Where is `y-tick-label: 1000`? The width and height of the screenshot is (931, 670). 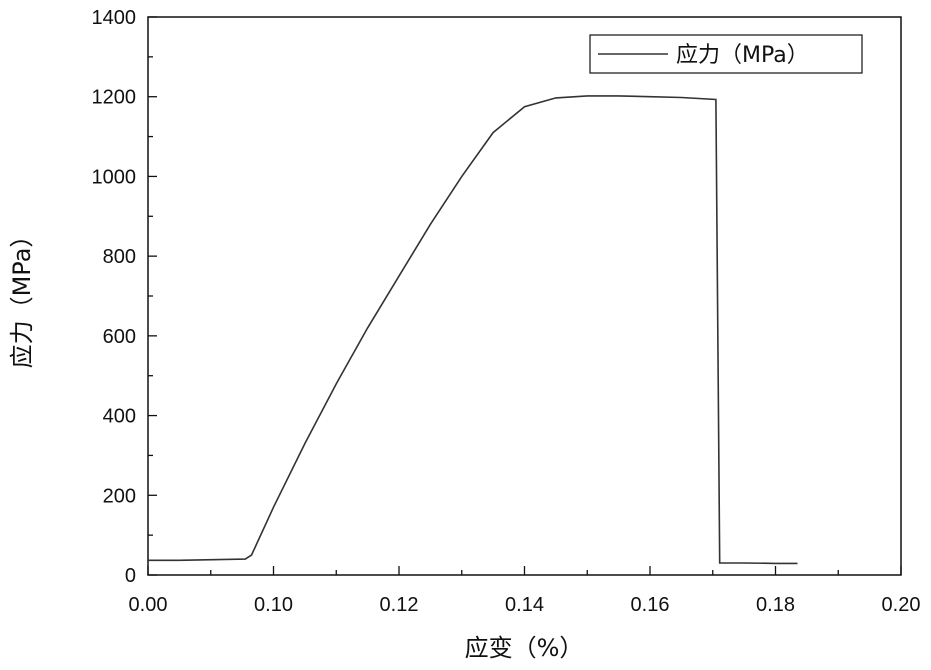 y-tick-label: 1000 is located at coordinates (114, 177).